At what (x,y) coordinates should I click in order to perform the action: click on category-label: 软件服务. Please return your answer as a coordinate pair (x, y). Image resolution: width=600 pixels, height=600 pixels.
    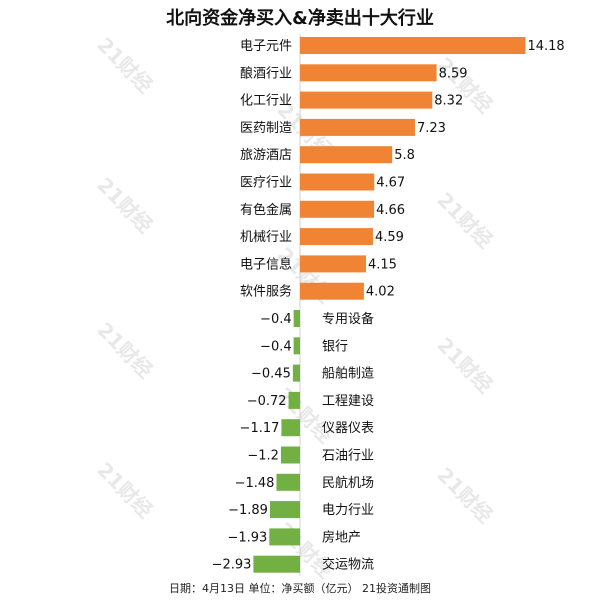
    Looking at the image, I should click on (266, 292).